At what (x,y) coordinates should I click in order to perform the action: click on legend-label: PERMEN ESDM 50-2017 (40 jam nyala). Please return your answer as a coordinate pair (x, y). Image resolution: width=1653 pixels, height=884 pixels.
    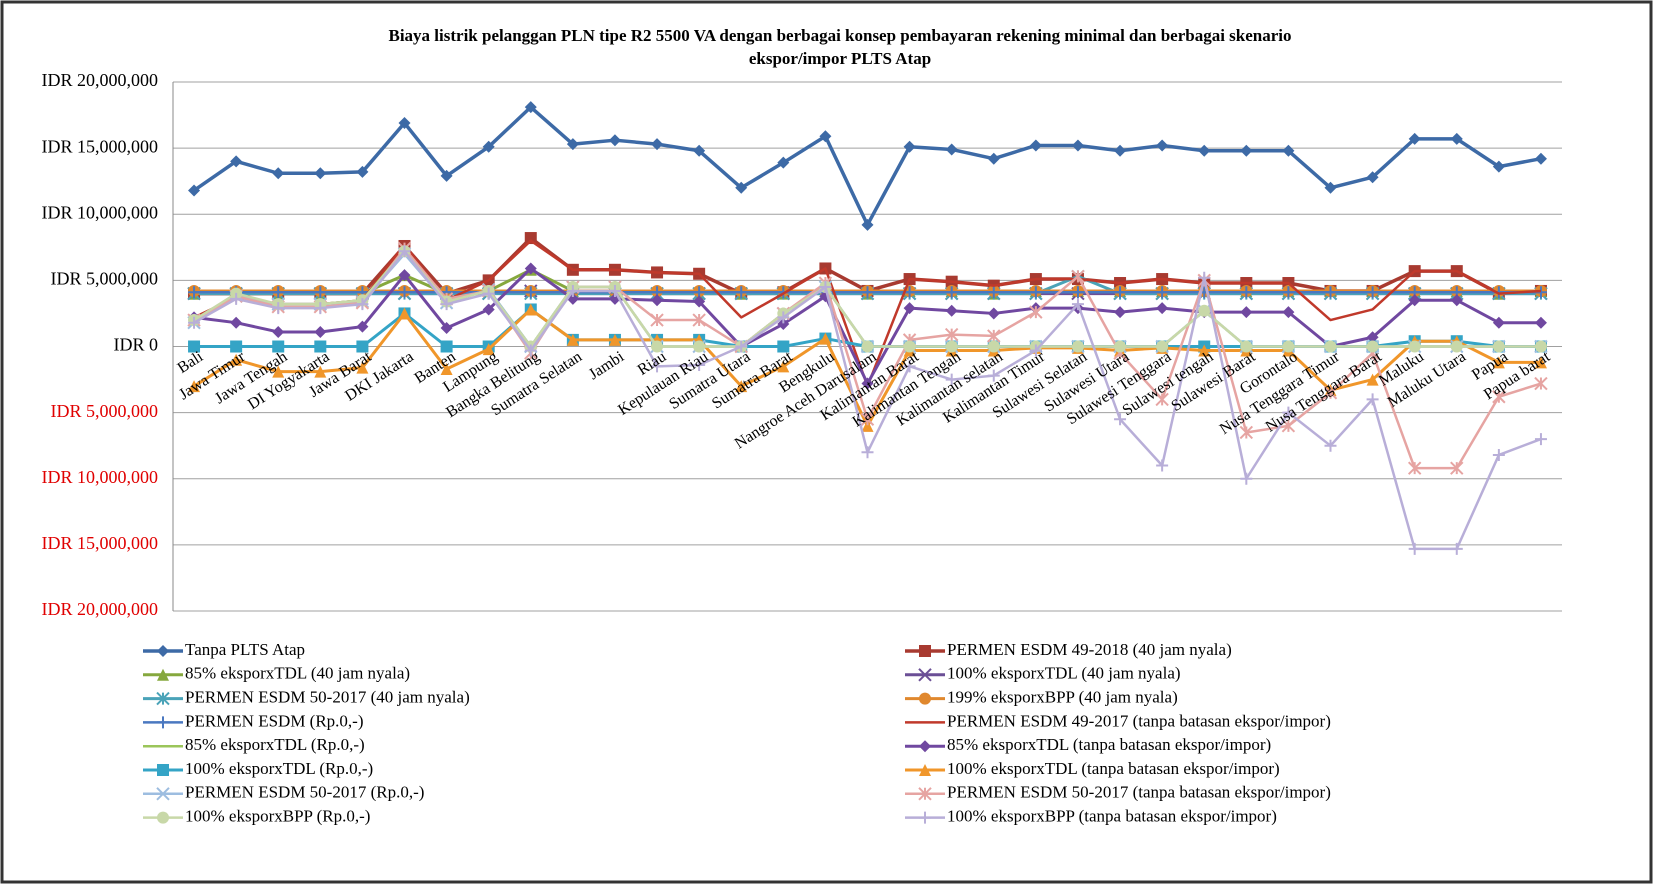
    Looking at the image, I should click on (327, 697).